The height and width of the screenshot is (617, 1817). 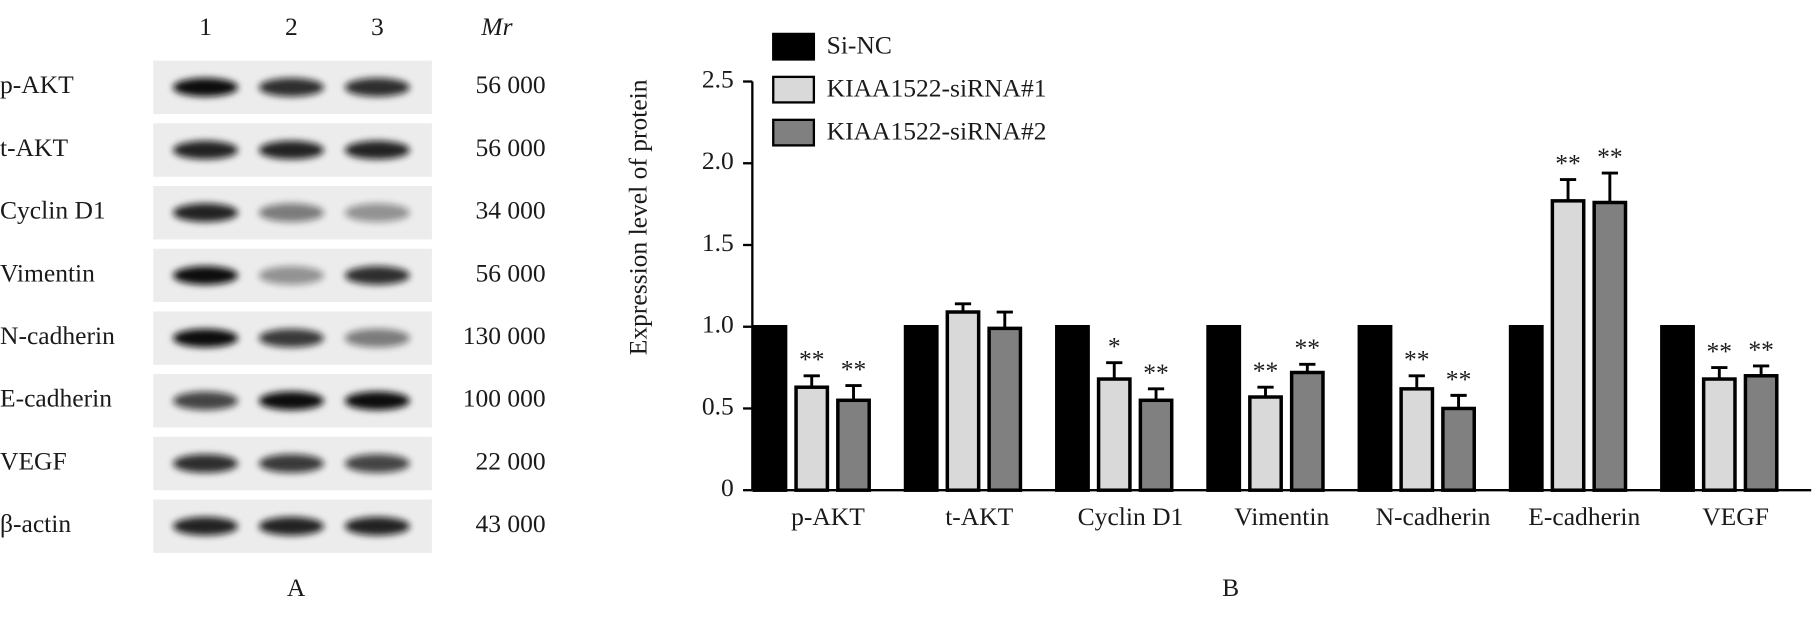 I want to click on mr-label: 34 000, so click(x=510, y=210).